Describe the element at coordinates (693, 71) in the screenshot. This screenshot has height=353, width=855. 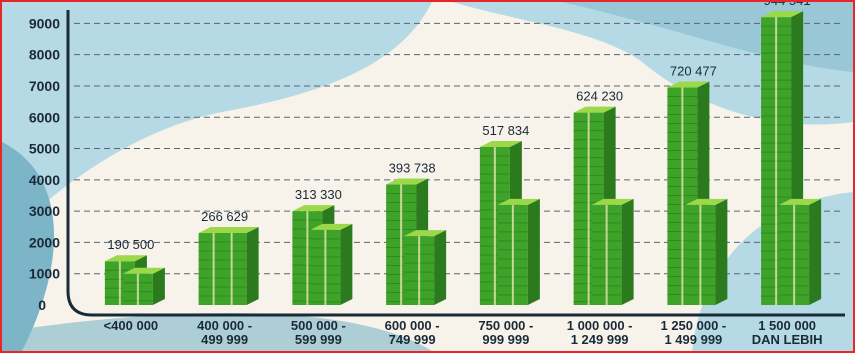
I see `value-label: 720 477` at that location.